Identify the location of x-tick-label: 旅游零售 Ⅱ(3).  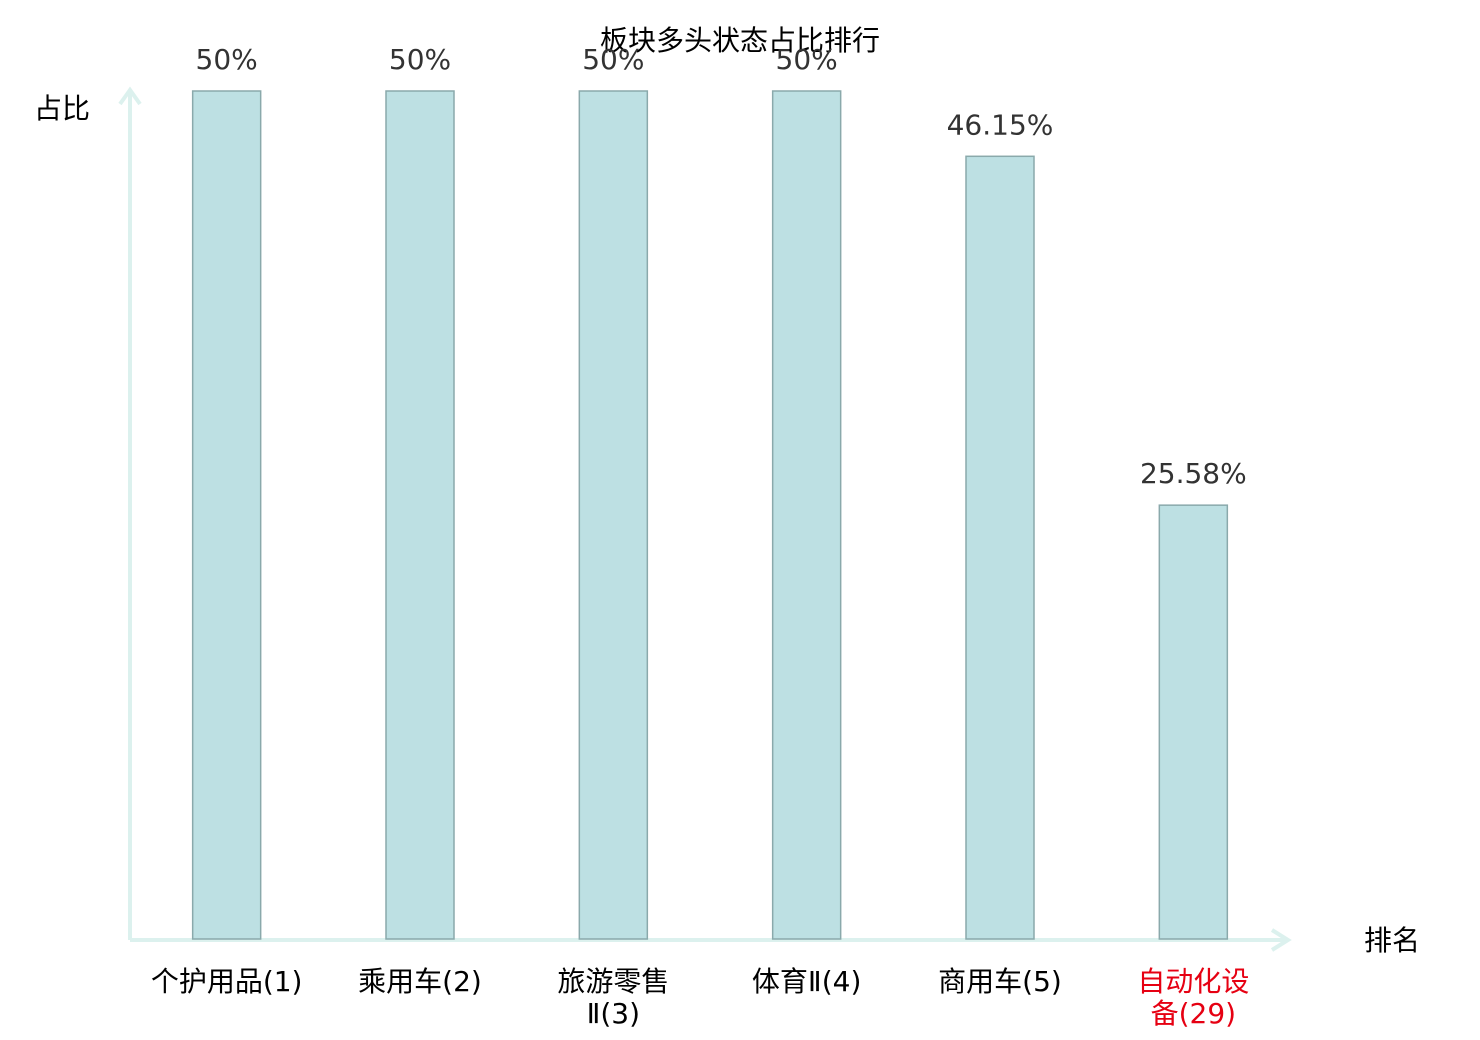
(613, 997).